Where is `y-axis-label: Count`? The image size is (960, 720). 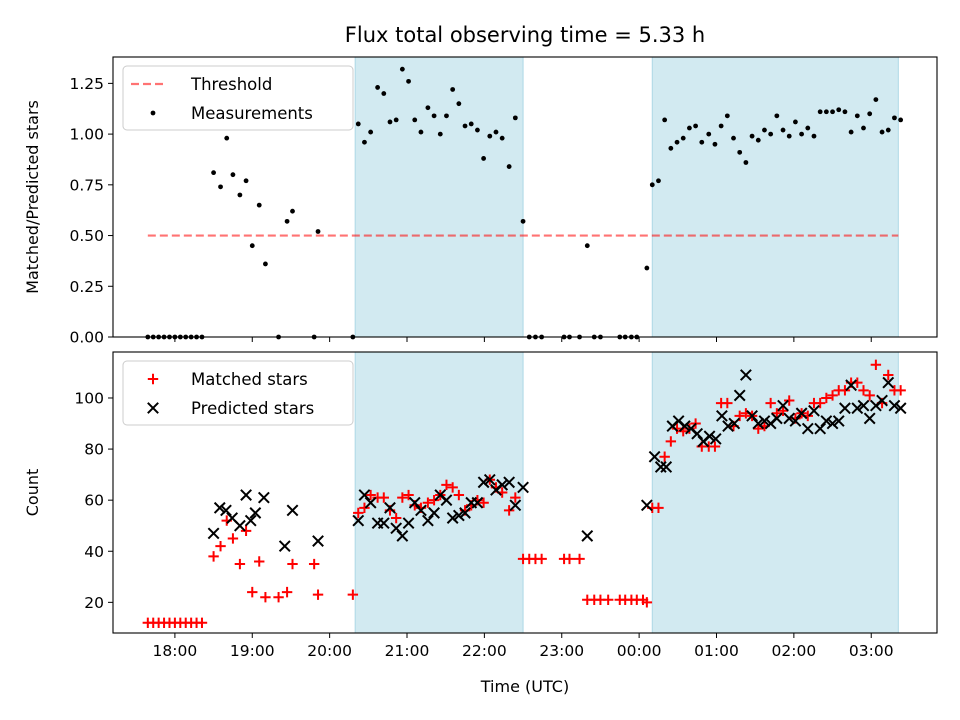 y-axis-label: Count is located at coordinates (32, 493).